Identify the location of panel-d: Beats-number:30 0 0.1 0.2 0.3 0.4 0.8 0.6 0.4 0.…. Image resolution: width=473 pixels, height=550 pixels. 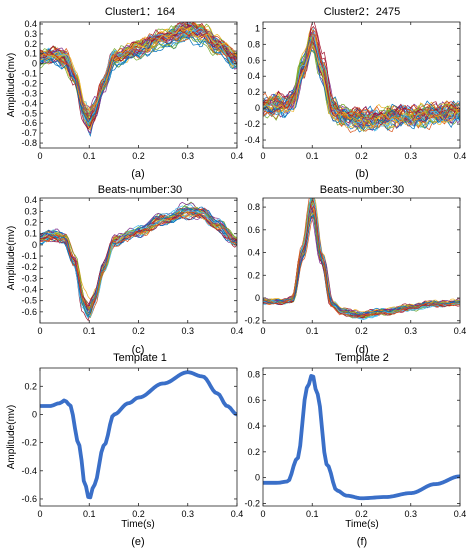
(355, 270).